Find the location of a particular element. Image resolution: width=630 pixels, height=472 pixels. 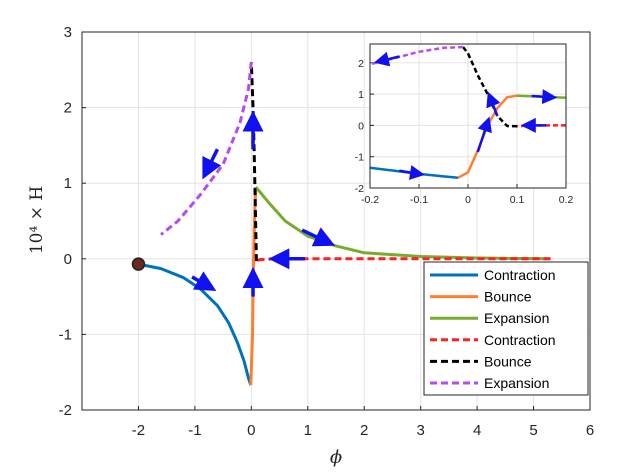

x-tick-label: 0.2 is located at coordinates (566, 200).